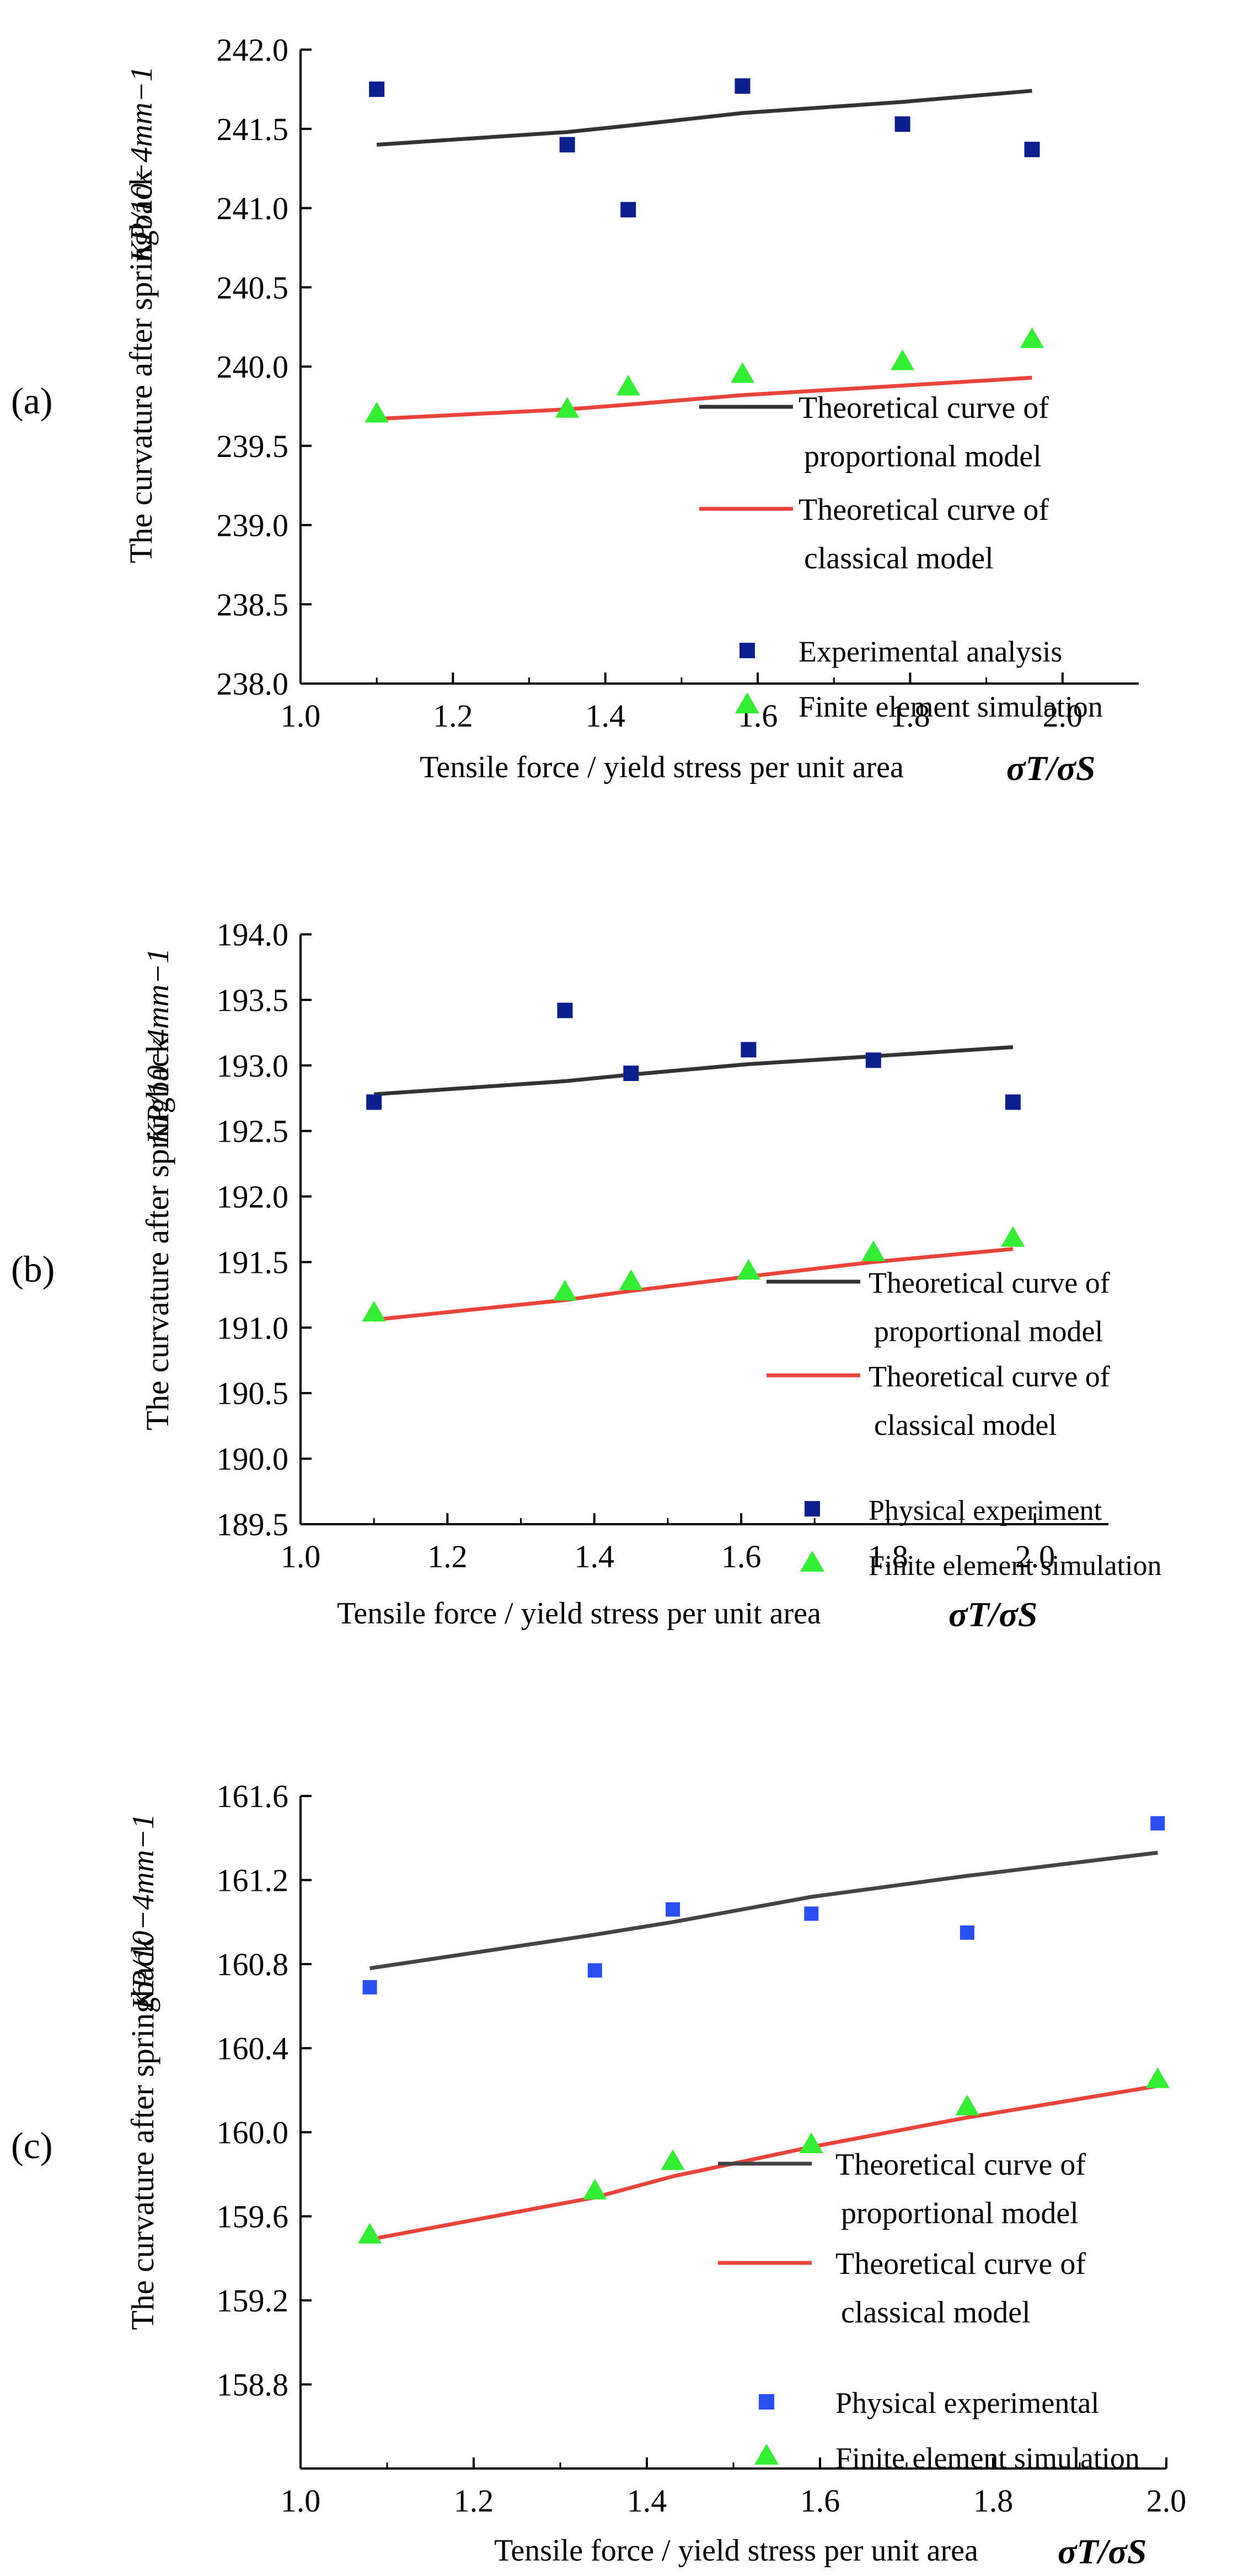 This screenshot has height=2576, width=1238. I want to click on y-tick-label: 193.0, so click(253, 1066).